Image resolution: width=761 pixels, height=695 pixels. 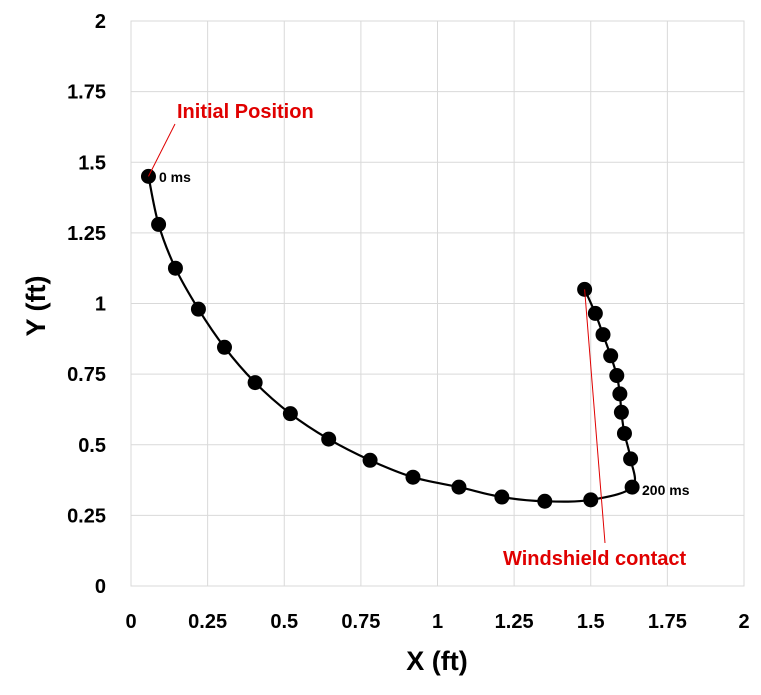 I want to click on start-time-label: 0 ms, so click(x=175, y=177).